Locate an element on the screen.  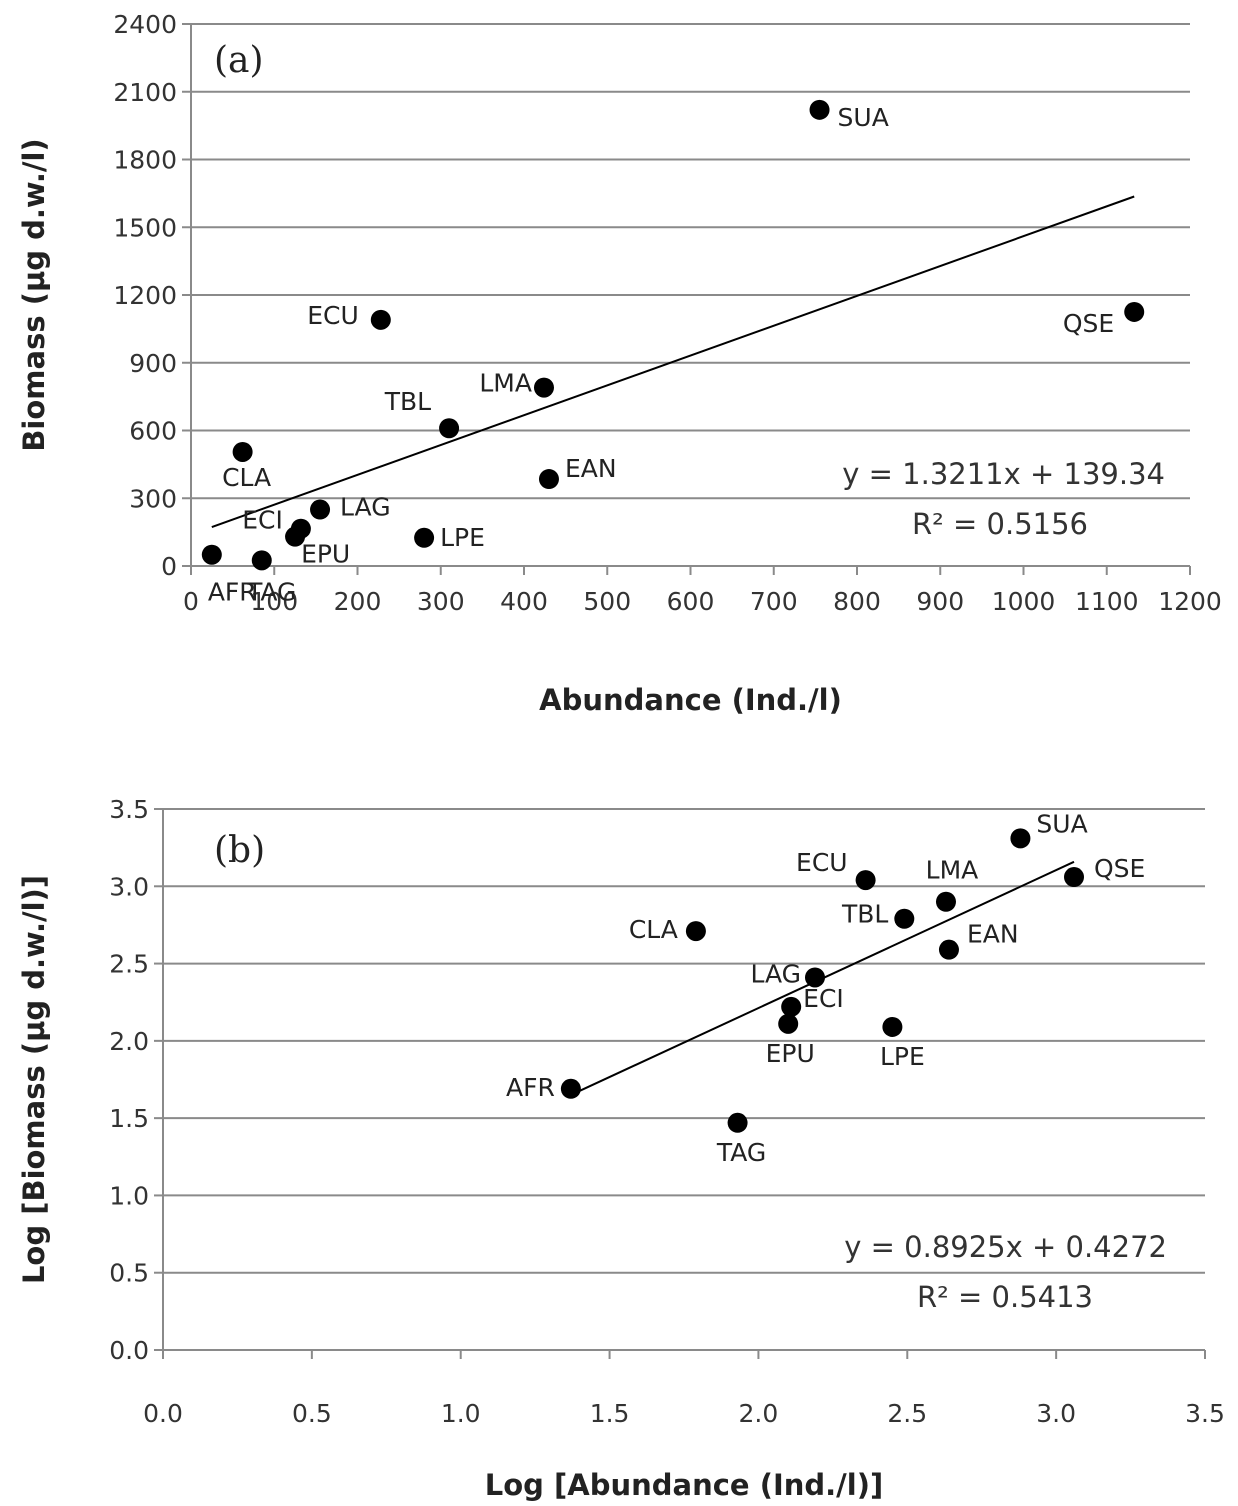
y-tick-label: 2.5 is located at coordinates (129, 964).